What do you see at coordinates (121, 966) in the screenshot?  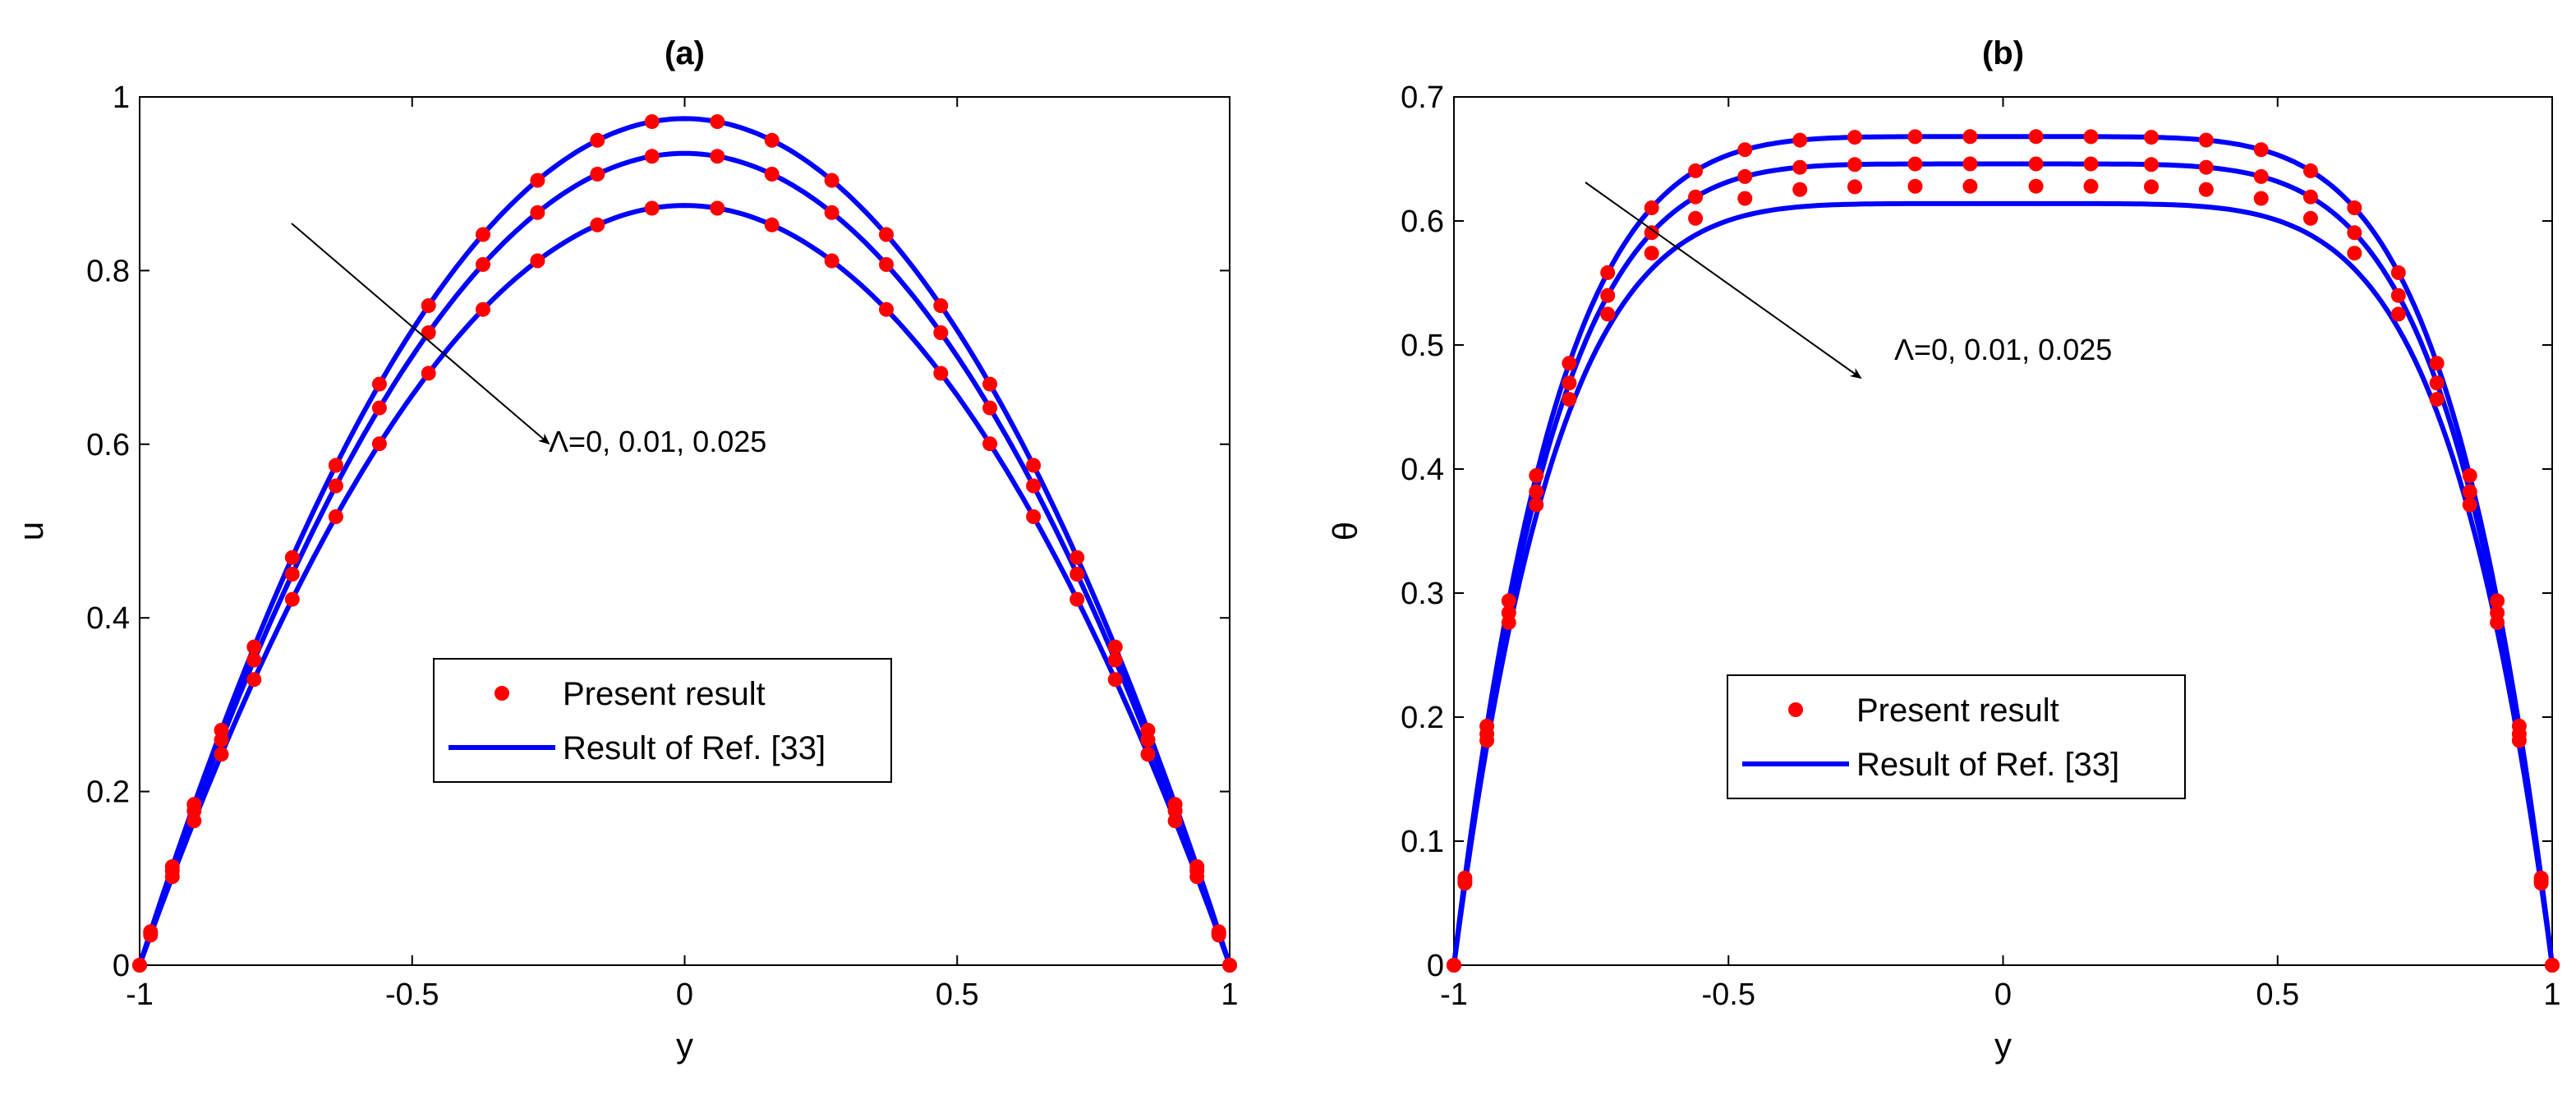 I see `y-tick-label: 0` at bounding box center [121, 966].